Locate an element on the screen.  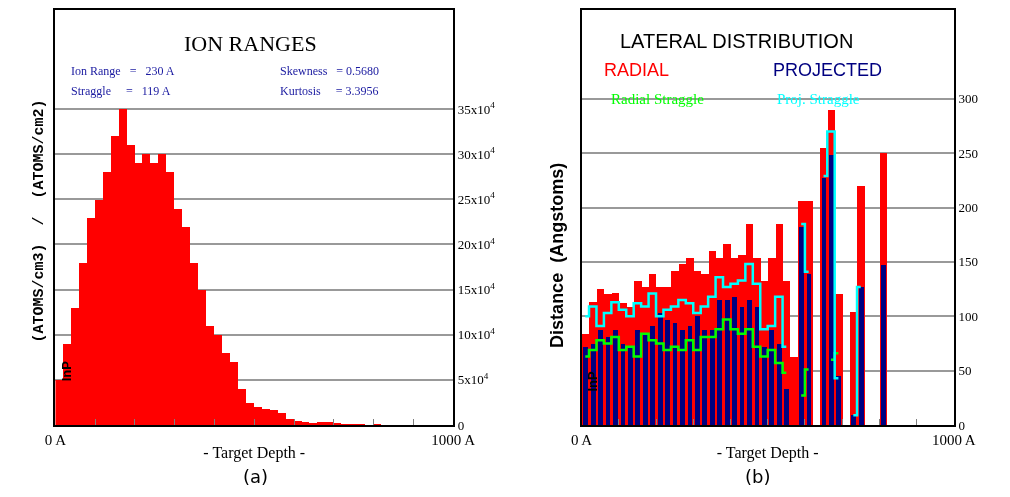
y-tick-label: 25x10$^{4}$ is located at coordinates (476, 198).